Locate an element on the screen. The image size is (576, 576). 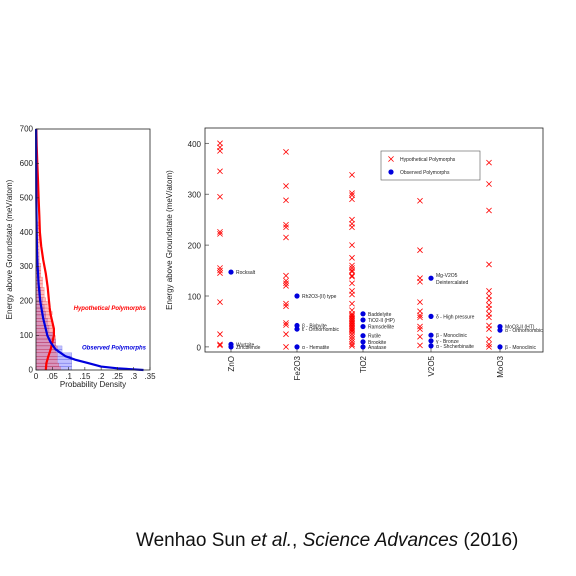
observed-label: Mg-V2O5 is located at coordinates (447, 276).